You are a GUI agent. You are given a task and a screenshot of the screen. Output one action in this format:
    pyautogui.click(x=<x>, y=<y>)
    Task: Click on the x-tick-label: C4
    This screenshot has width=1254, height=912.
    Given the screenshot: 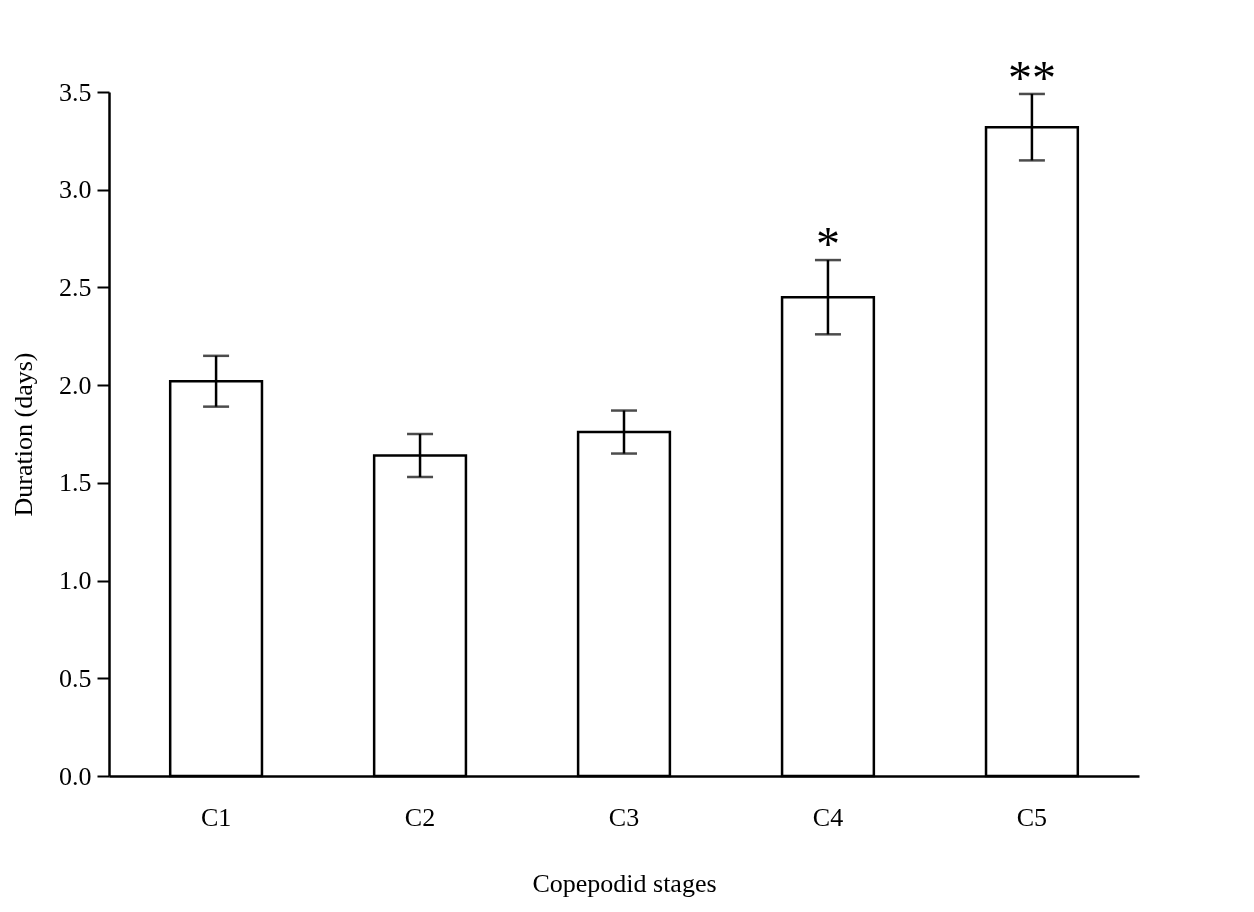 What is the action you would take?
    pyautogui.click(x=828, y=817)
    